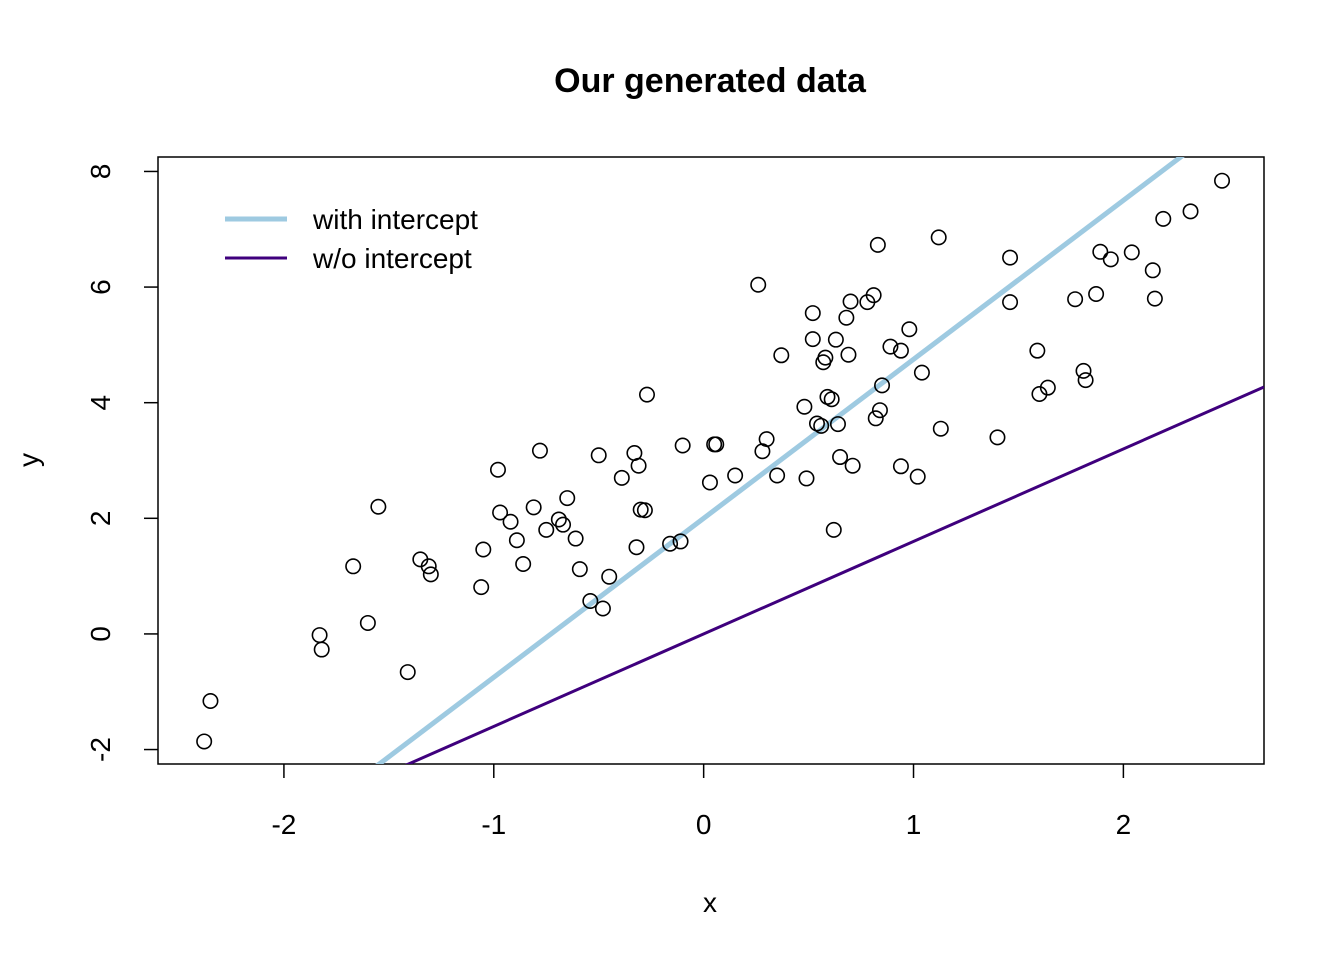 The height and width of the screenshot is (960, 1344). I want to click on chart-title: Our generated data, so click(710, 81).